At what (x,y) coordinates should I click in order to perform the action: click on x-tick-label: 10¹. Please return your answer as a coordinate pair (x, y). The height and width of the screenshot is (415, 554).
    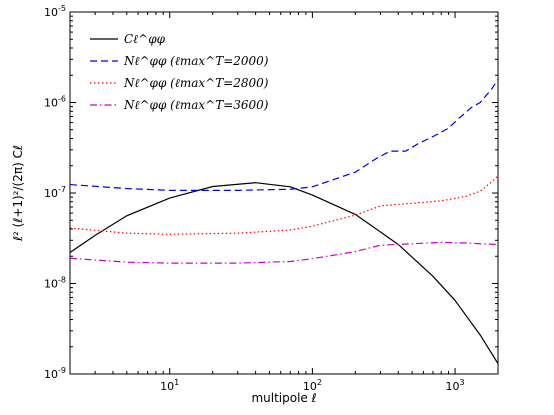
    Looking at the image, I should click on (169, 385).